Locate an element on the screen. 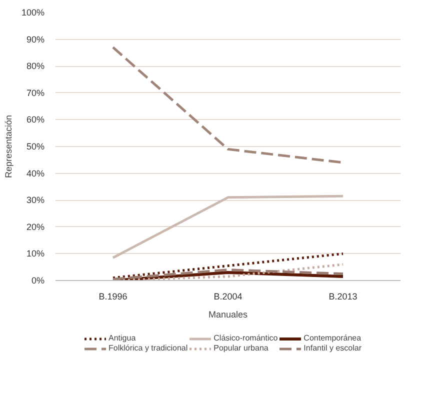 The width and height of the screenshot is (433, 396). x-tick-label: B.1996 is located at coordinates (113, 297).